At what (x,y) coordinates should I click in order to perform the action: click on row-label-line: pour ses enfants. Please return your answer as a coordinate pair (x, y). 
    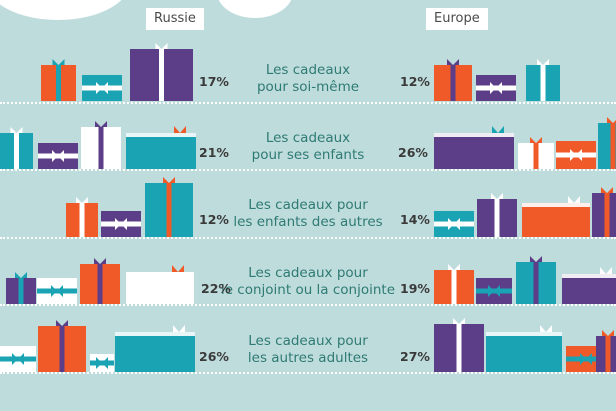
    Looking at the image, I should click on (308, 155).